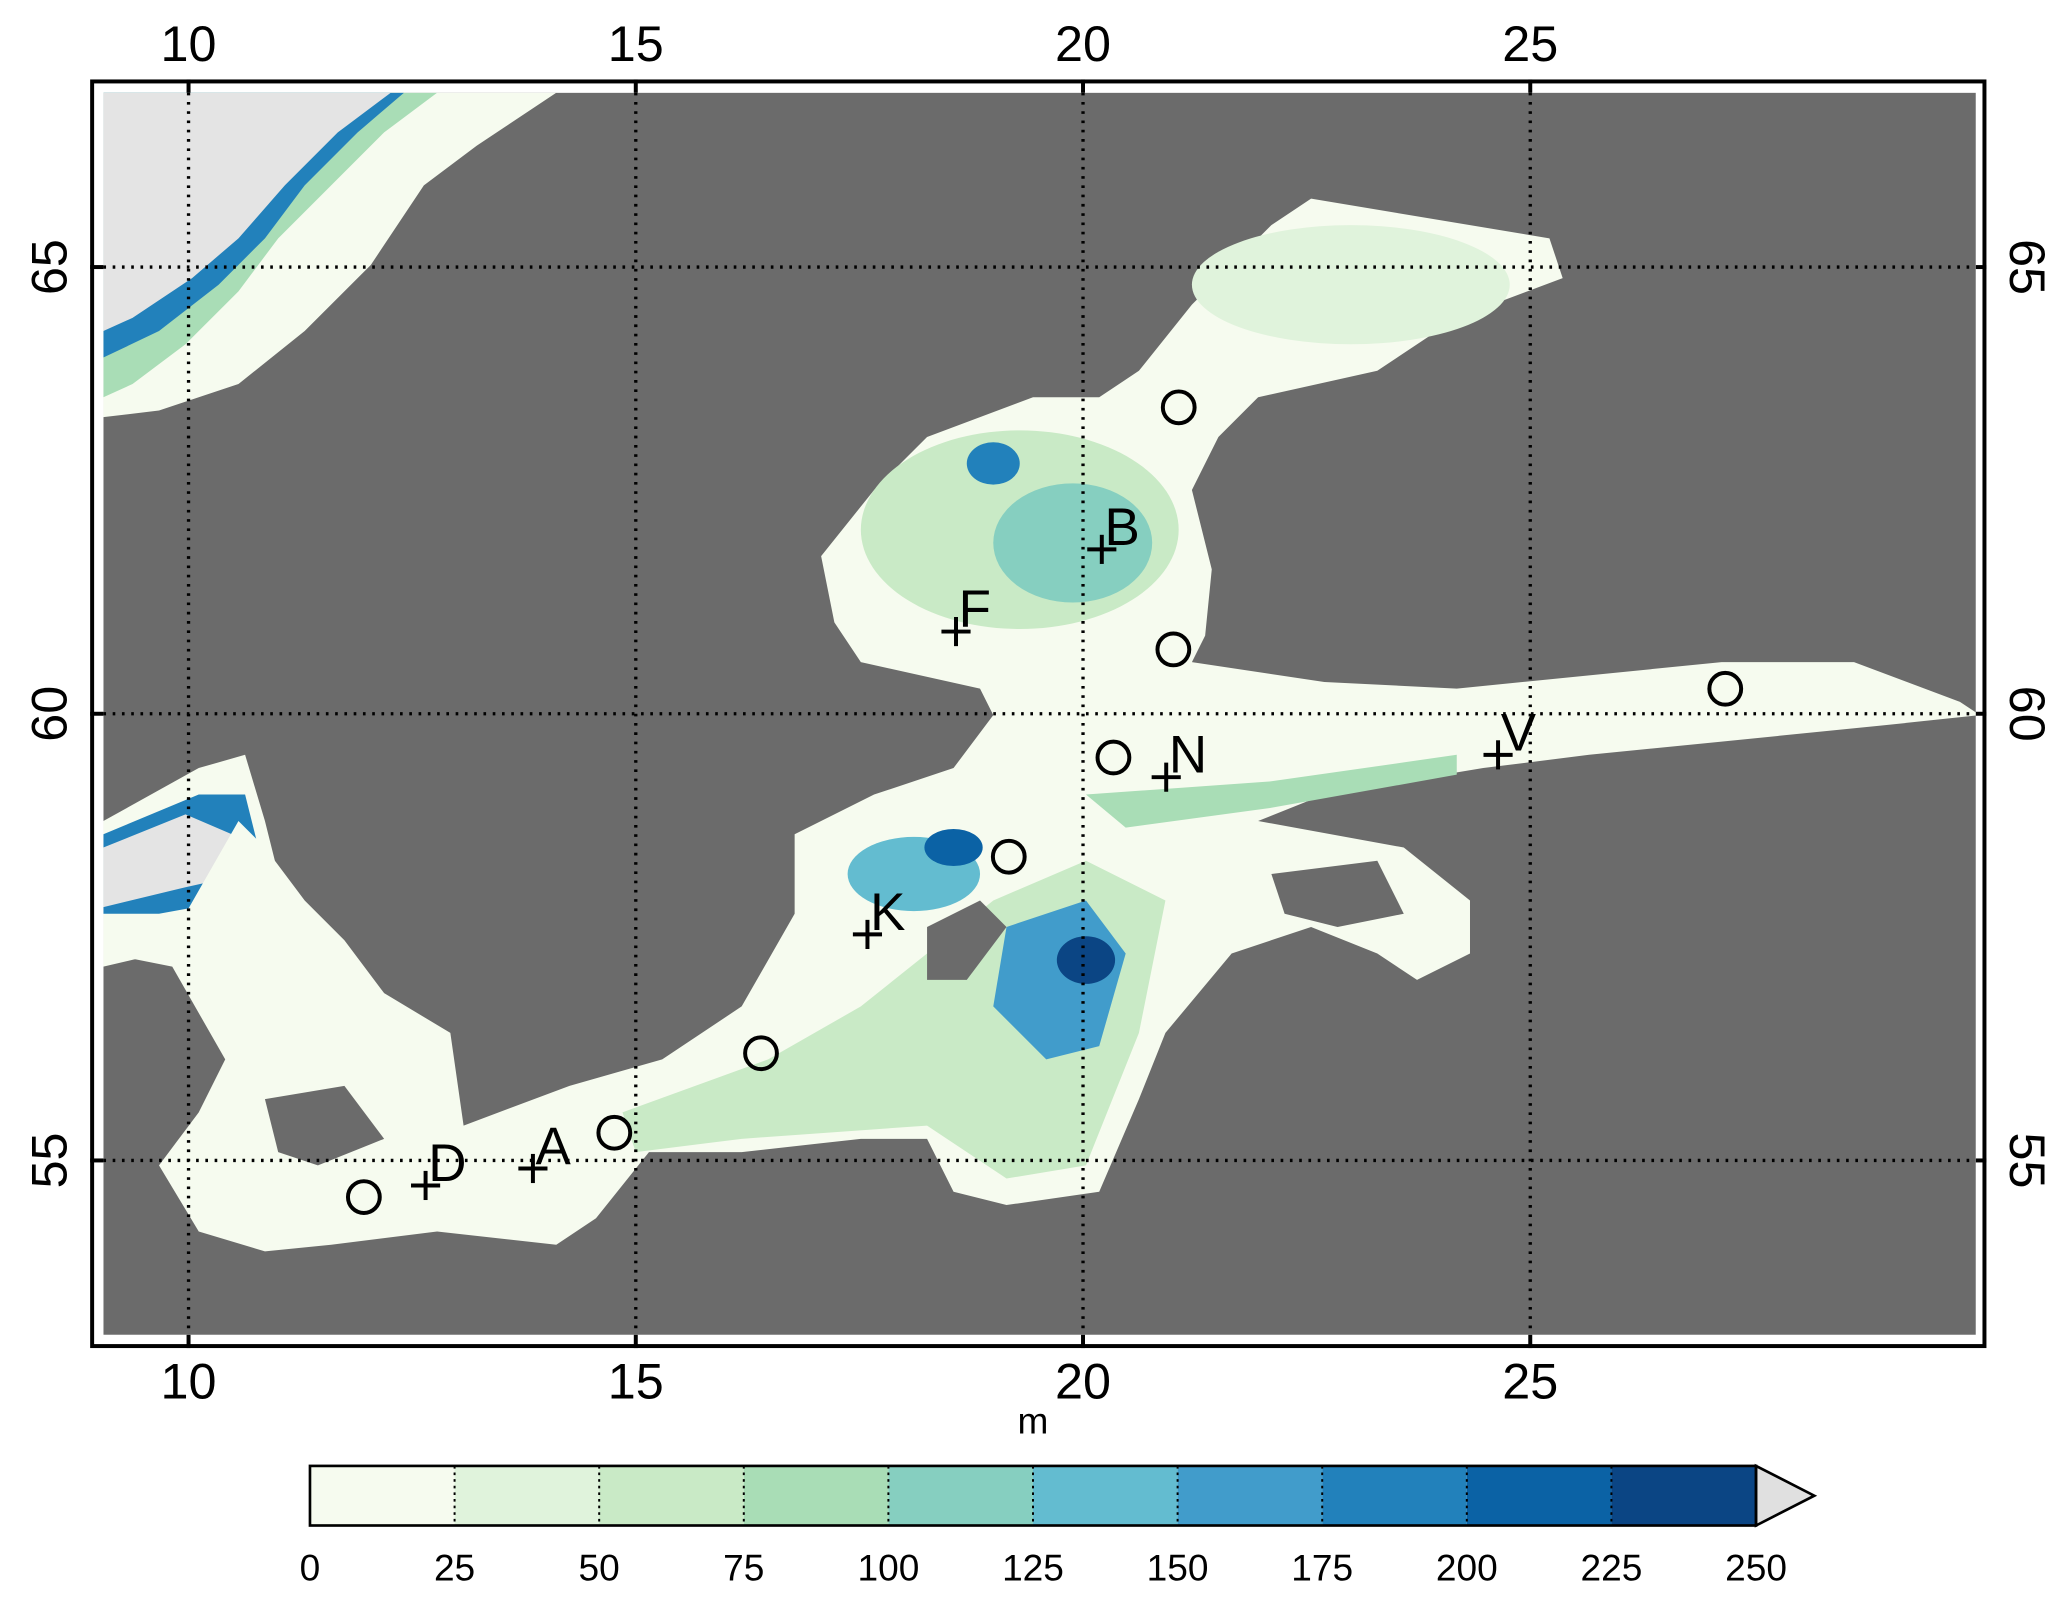 The image size is (2066, 1599). I want to click on colorbar-tick-label: 150, so click(1178, 1567).